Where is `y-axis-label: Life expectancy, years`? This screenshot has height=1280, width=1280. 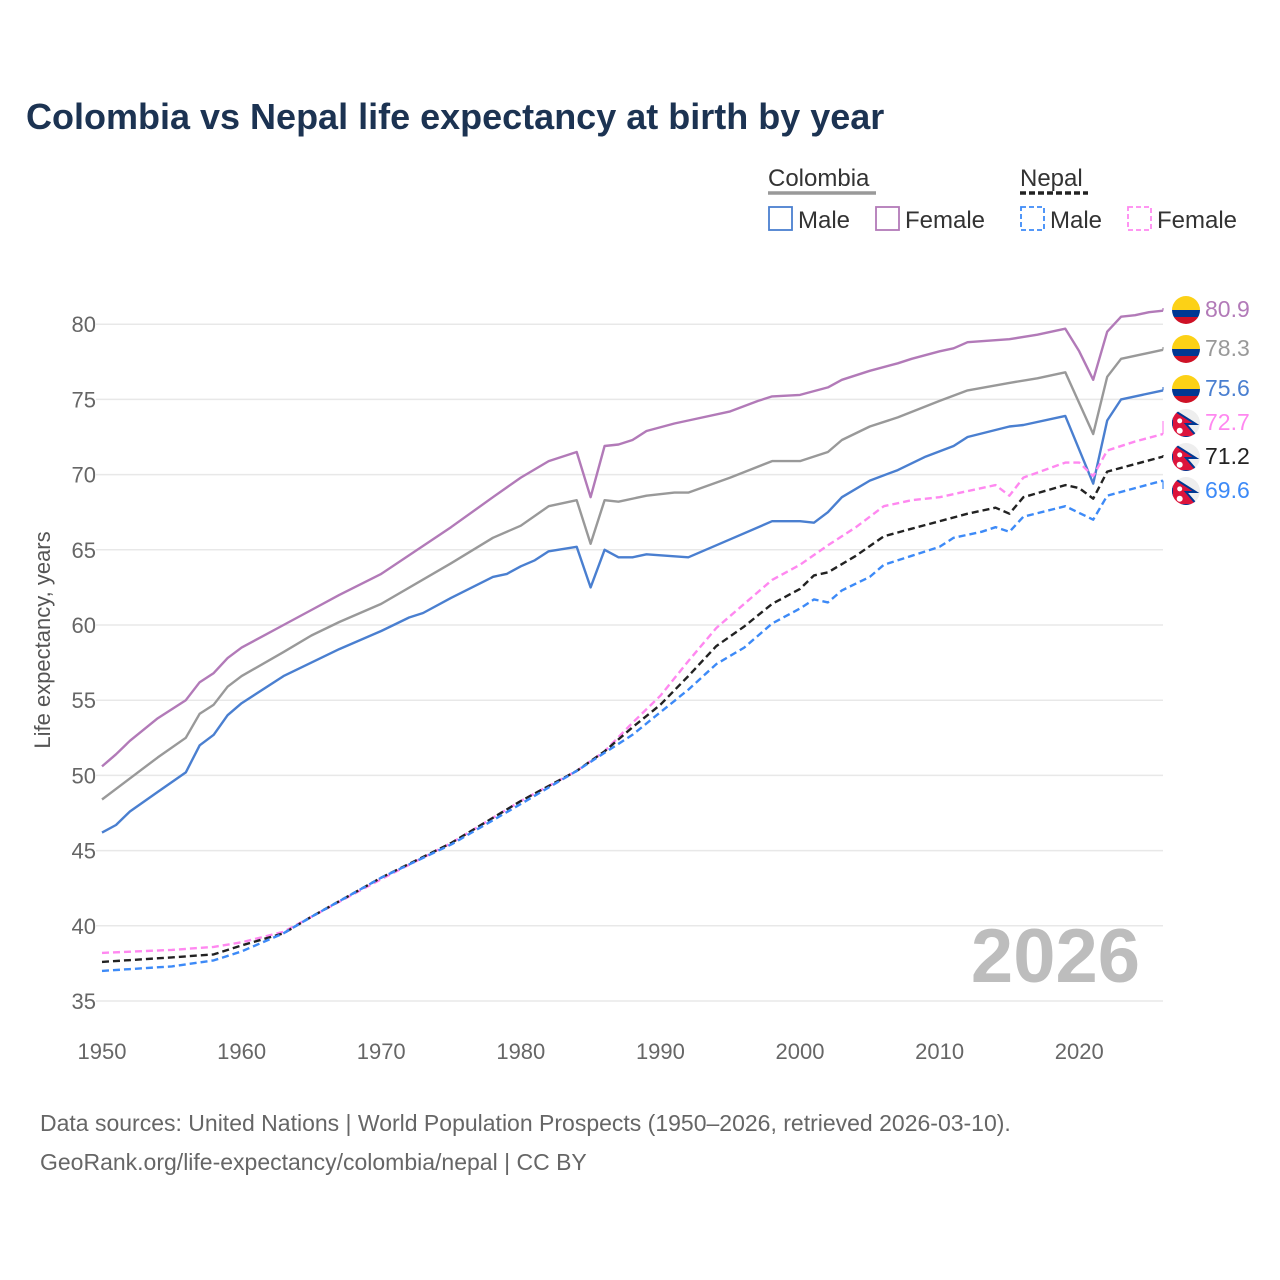
y-axis-label: Life expectancy, years is located at coordinates (42, 639).